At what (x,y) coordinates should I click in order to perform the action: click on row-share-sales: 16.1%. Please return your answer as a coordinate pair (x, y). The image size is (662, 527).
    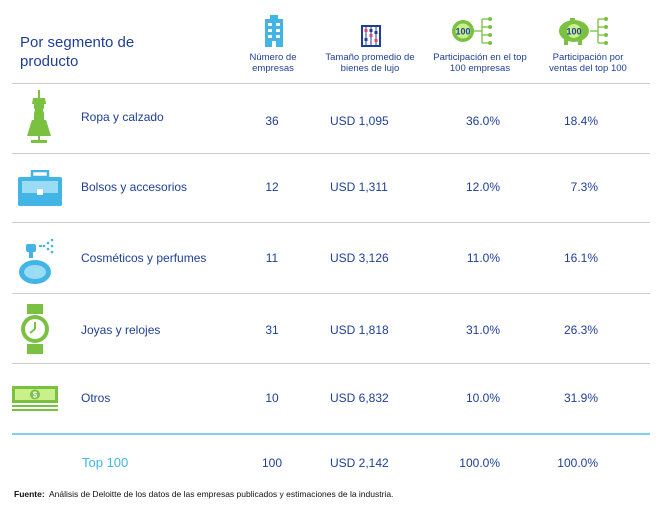
    Looking at the image, I should click on (580, 258).